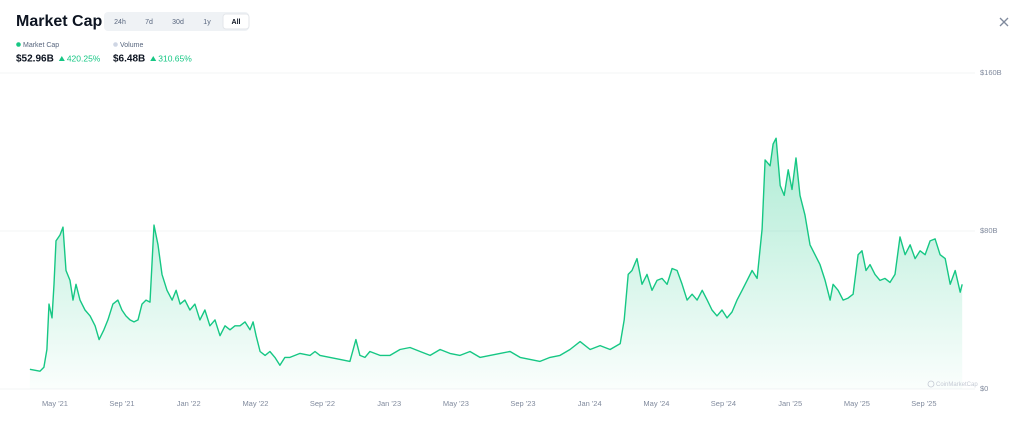 The width and height of the screenshot is (1024, 429). I want to click on x-tick-label: Sep '23, so click(522, 403).